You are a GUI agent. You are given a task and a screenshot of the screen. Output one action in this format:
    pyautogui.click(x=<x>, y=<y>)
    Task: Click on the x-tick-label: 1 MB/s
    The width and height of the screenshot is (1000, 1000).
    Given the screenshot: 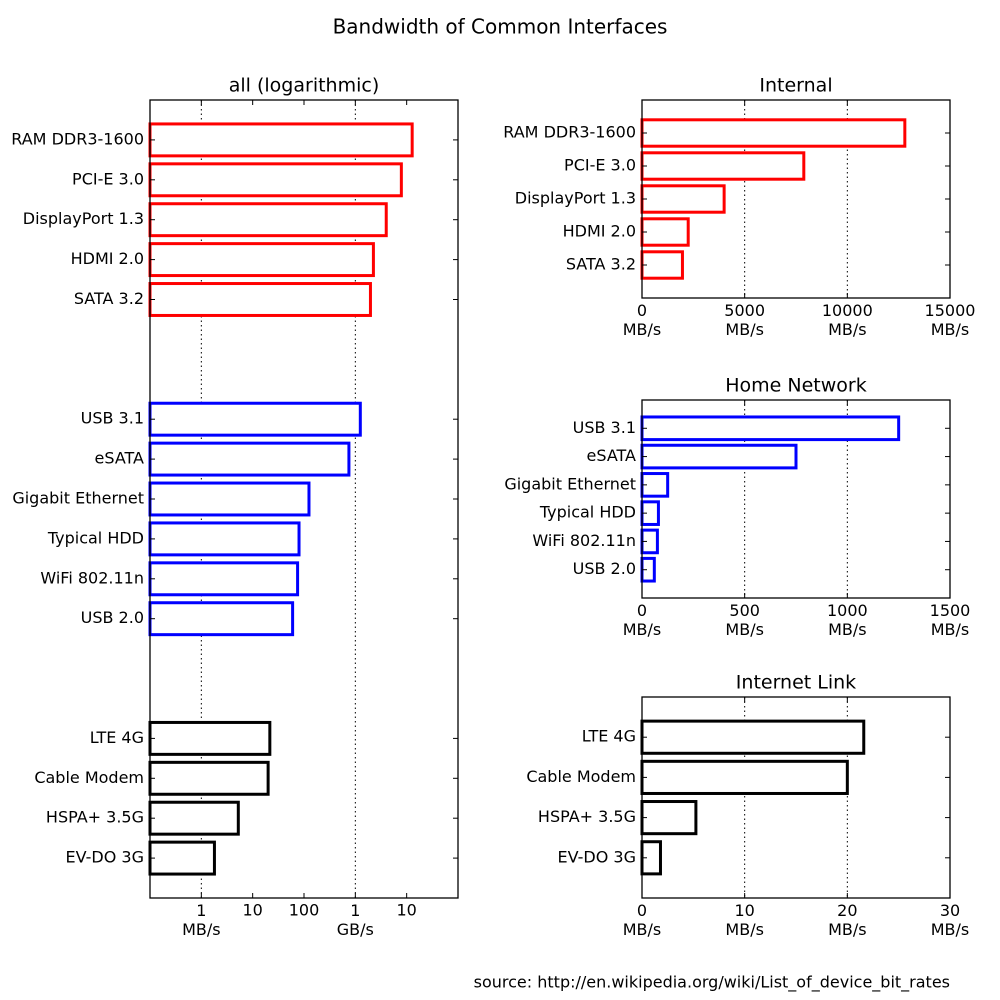 What is the action you would take?
    pyautogui.click(x=201, y=920)
    